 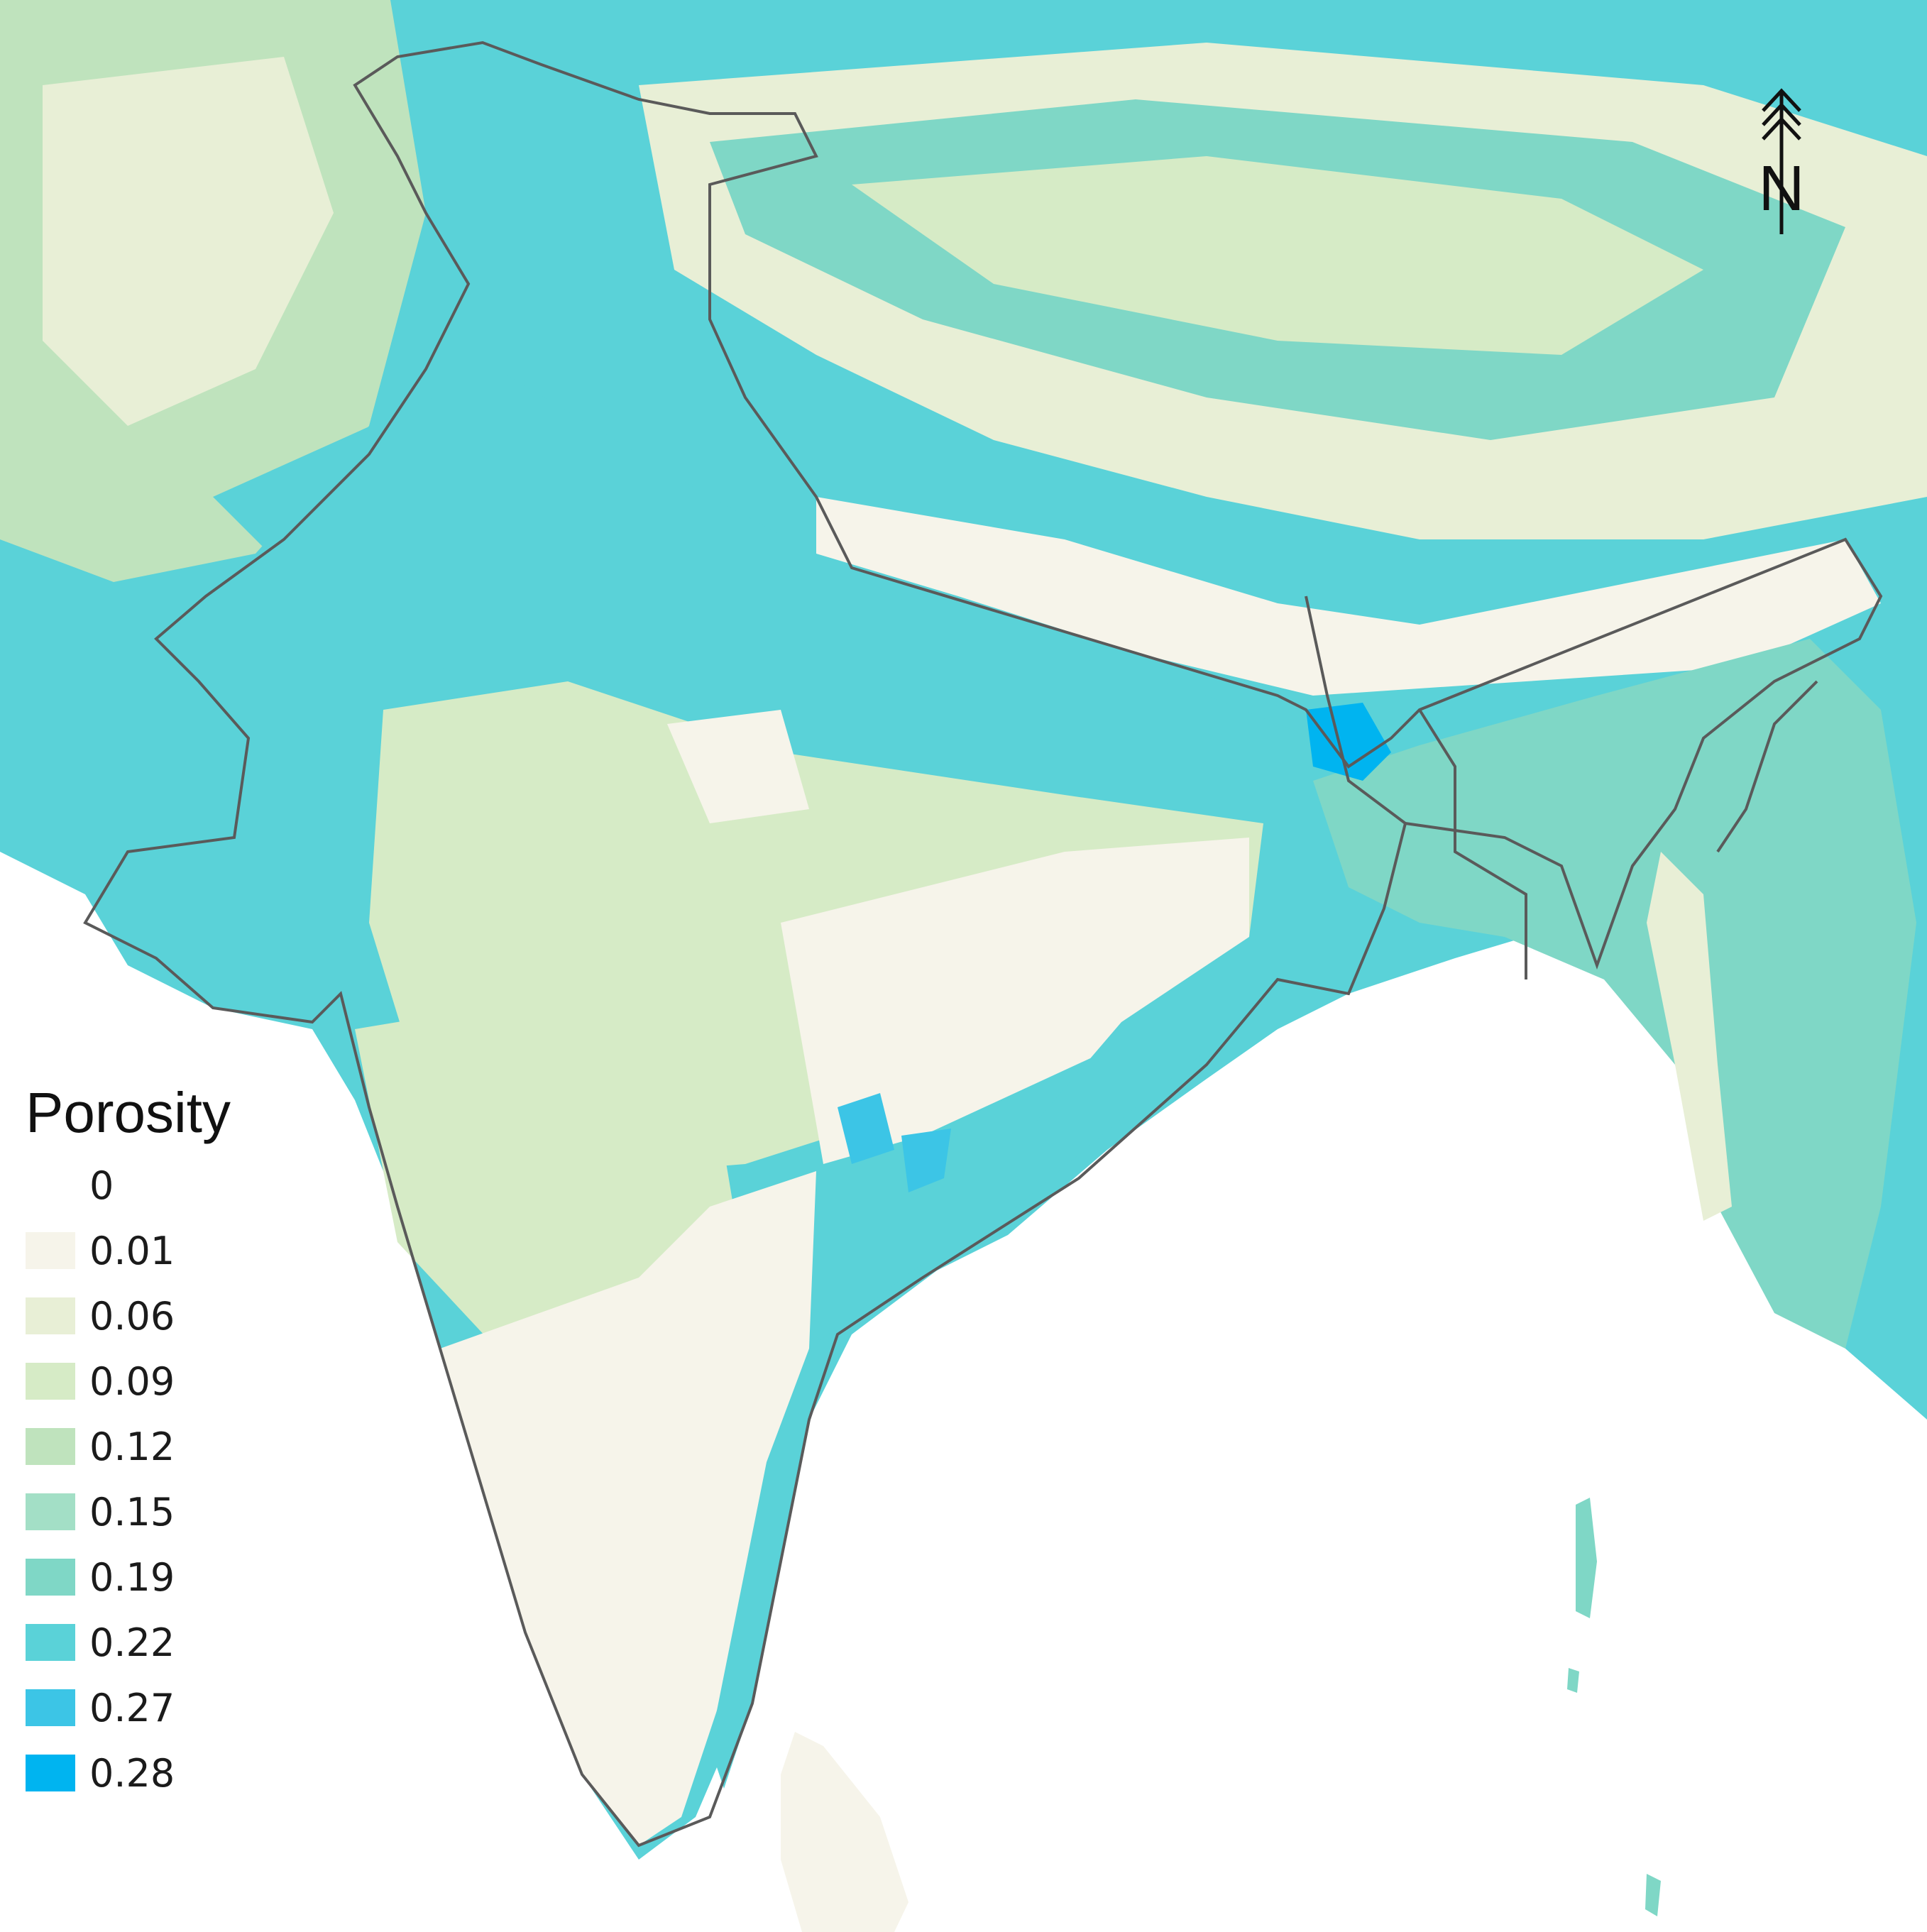 I want to click on legend-item: 0.22, so click(x=129, y=1642).